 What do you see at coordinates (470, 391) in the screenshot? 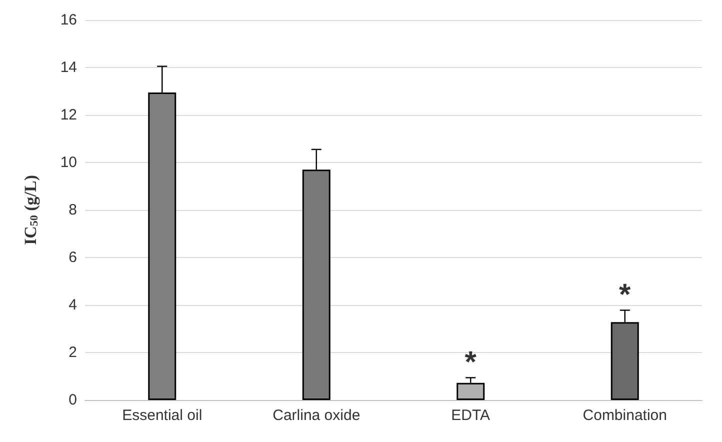
I see `bar` at bounding box center [470, 391].